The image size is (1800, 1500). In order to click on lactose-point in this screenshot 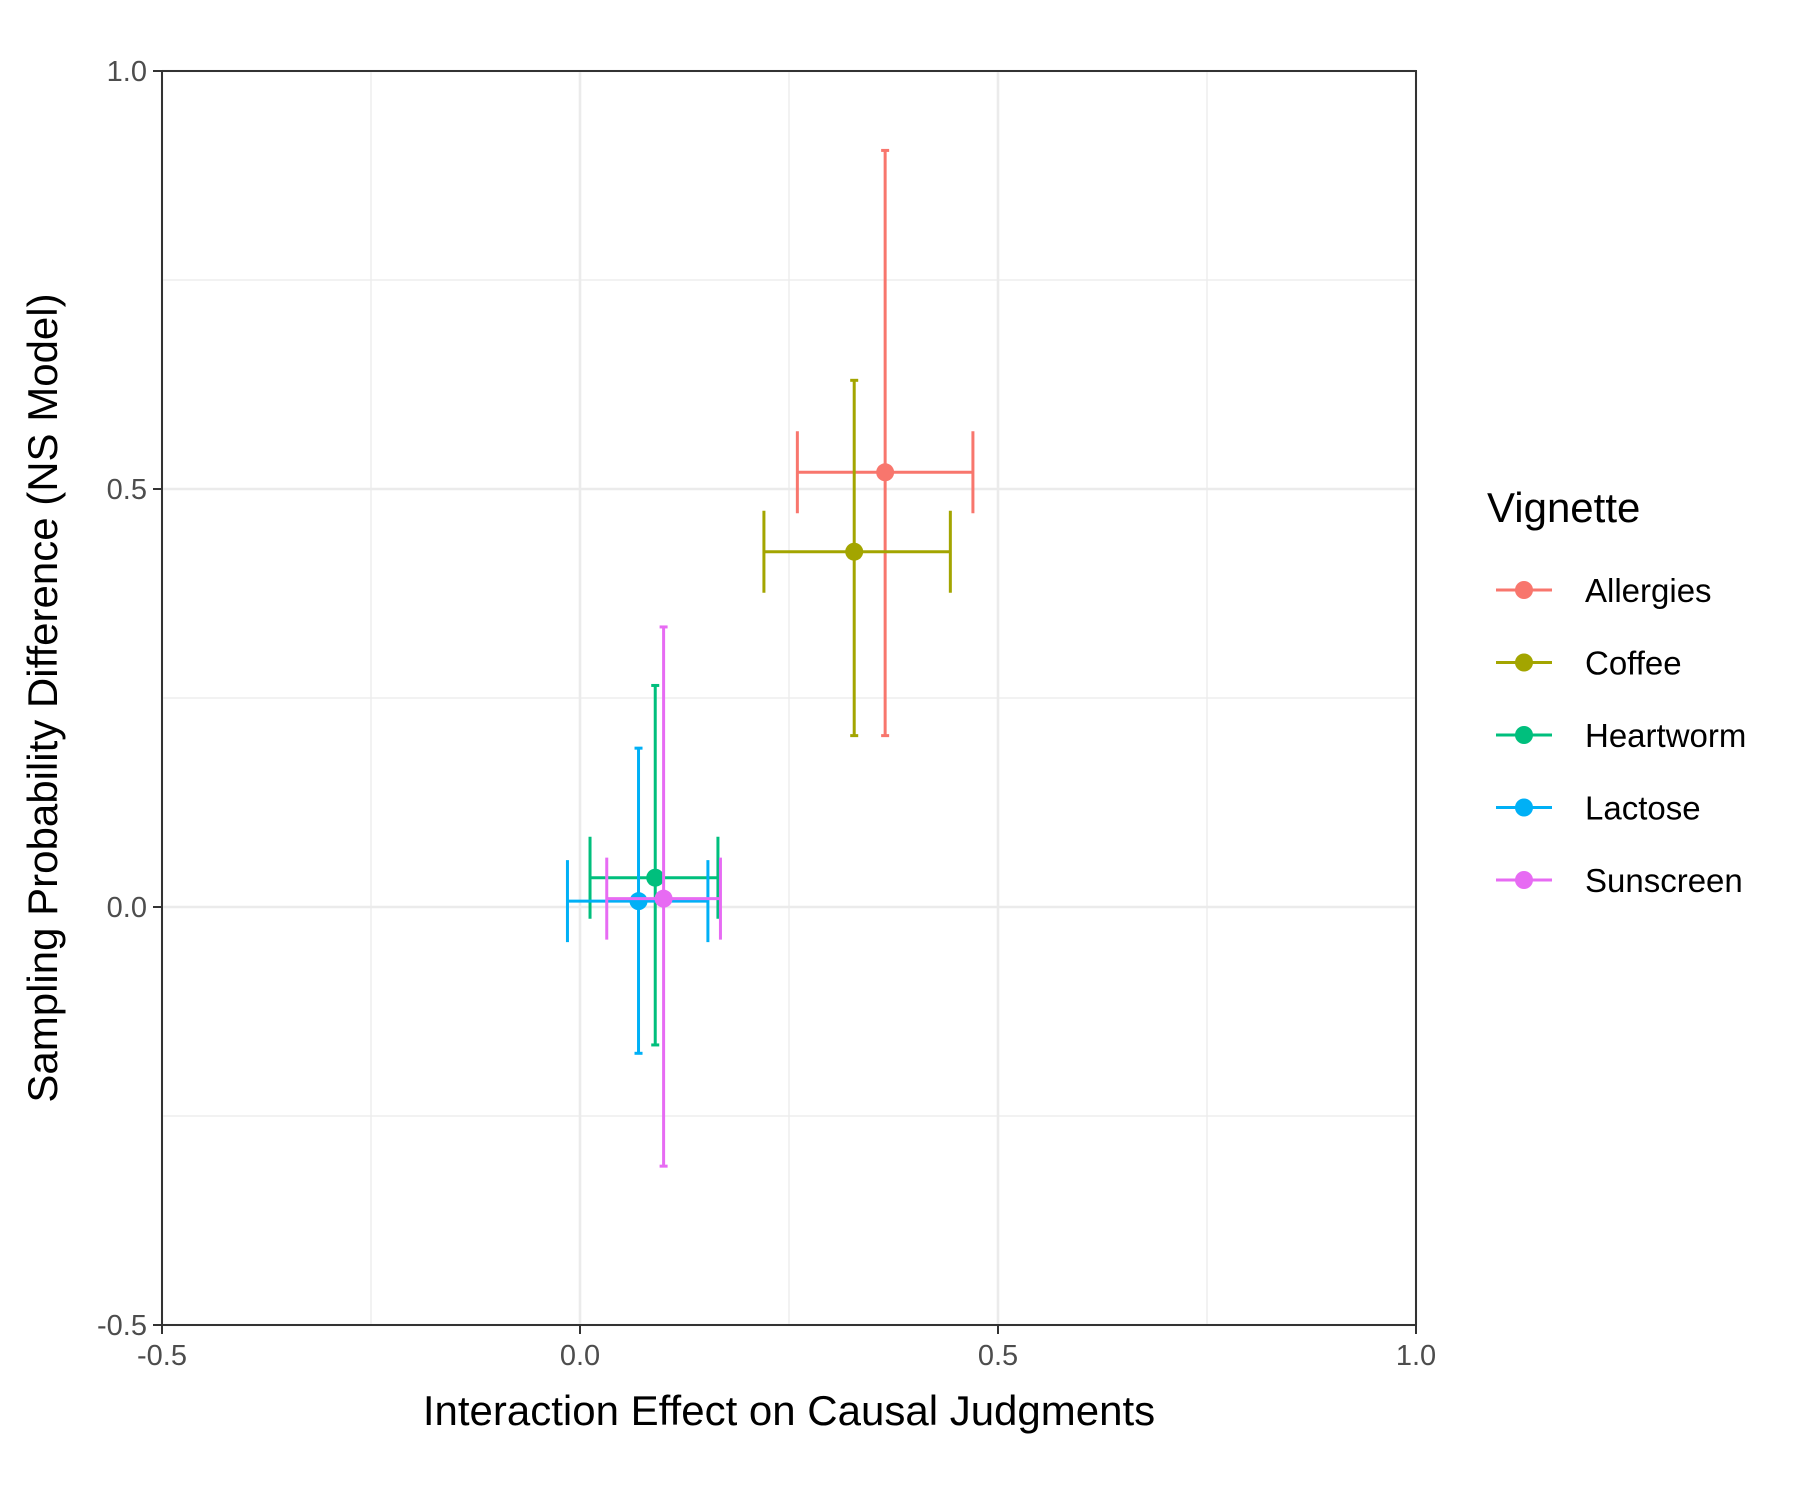, I will do `click(638, 901)`.